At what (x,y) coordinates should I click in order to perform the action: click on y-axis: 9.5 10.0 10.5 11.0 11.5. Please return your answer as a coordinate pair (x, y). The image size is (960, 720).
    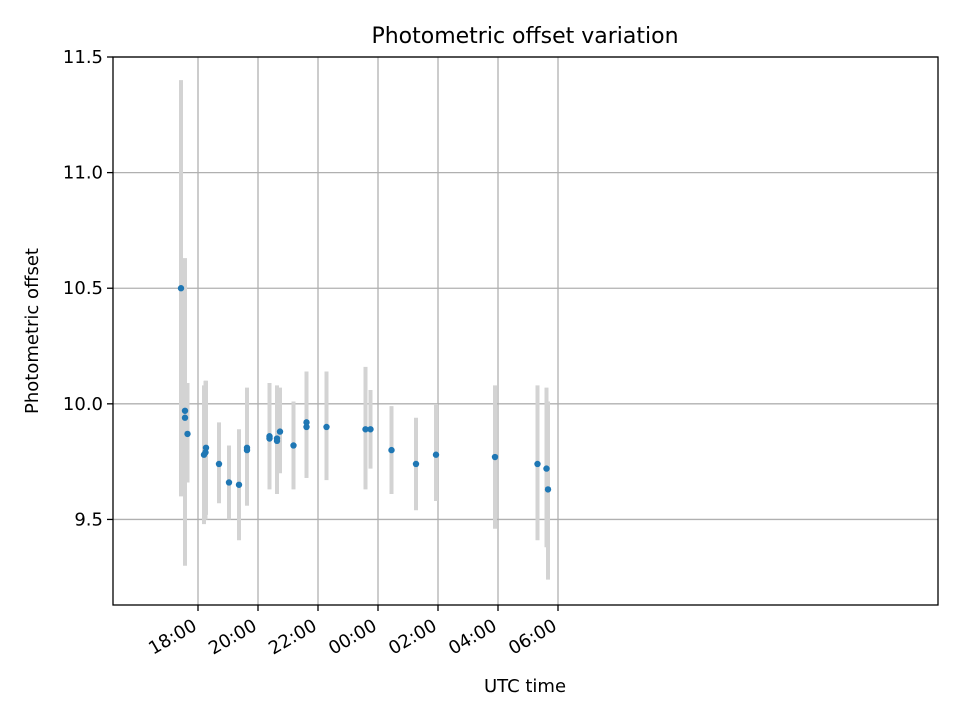
    Looking at the image, I should click on (88, 288).